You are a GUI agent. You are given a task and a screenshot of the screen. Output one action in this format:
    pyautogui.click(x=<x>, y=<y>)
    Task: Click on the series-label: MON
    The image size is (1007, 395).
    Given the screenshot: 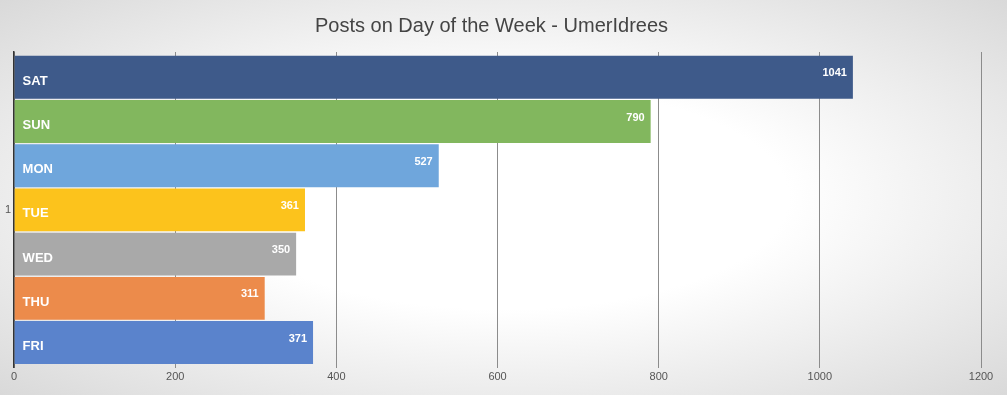 What is the action you would take?
    pyautogui.click(x=37, y=169)
    